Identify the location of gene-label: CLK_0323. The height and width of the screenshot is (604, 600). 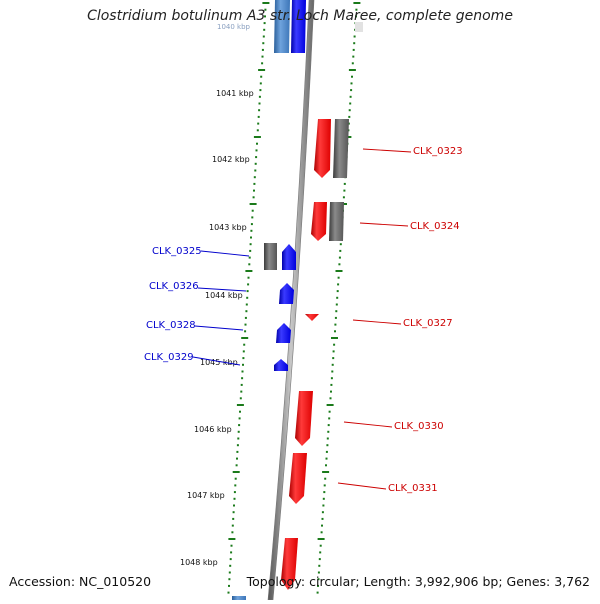
(438, 151).